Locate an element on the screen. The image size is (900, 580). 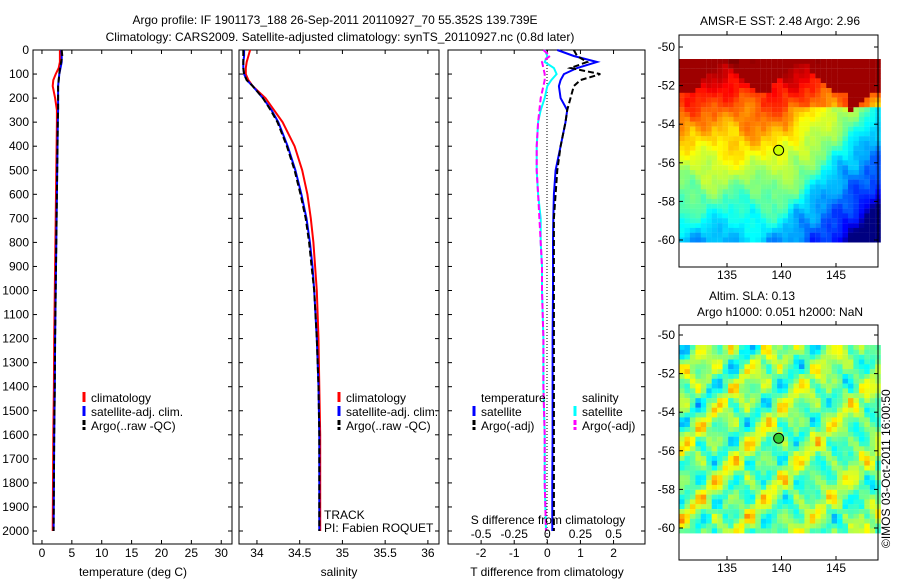
y-tick-label: 200 is located at coordinates (19, 98).